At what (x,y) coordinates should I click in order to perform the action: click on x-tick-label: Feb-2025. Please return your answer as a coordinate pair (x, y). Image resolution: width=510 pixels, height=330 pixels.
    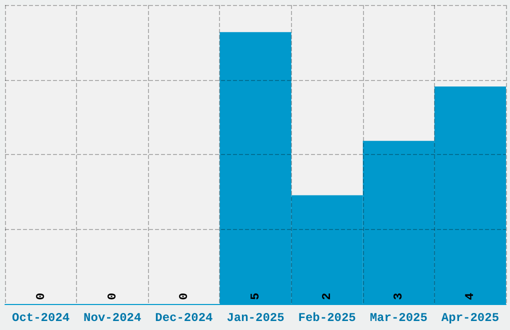
    Looking at the image, I should click on (327, 318).